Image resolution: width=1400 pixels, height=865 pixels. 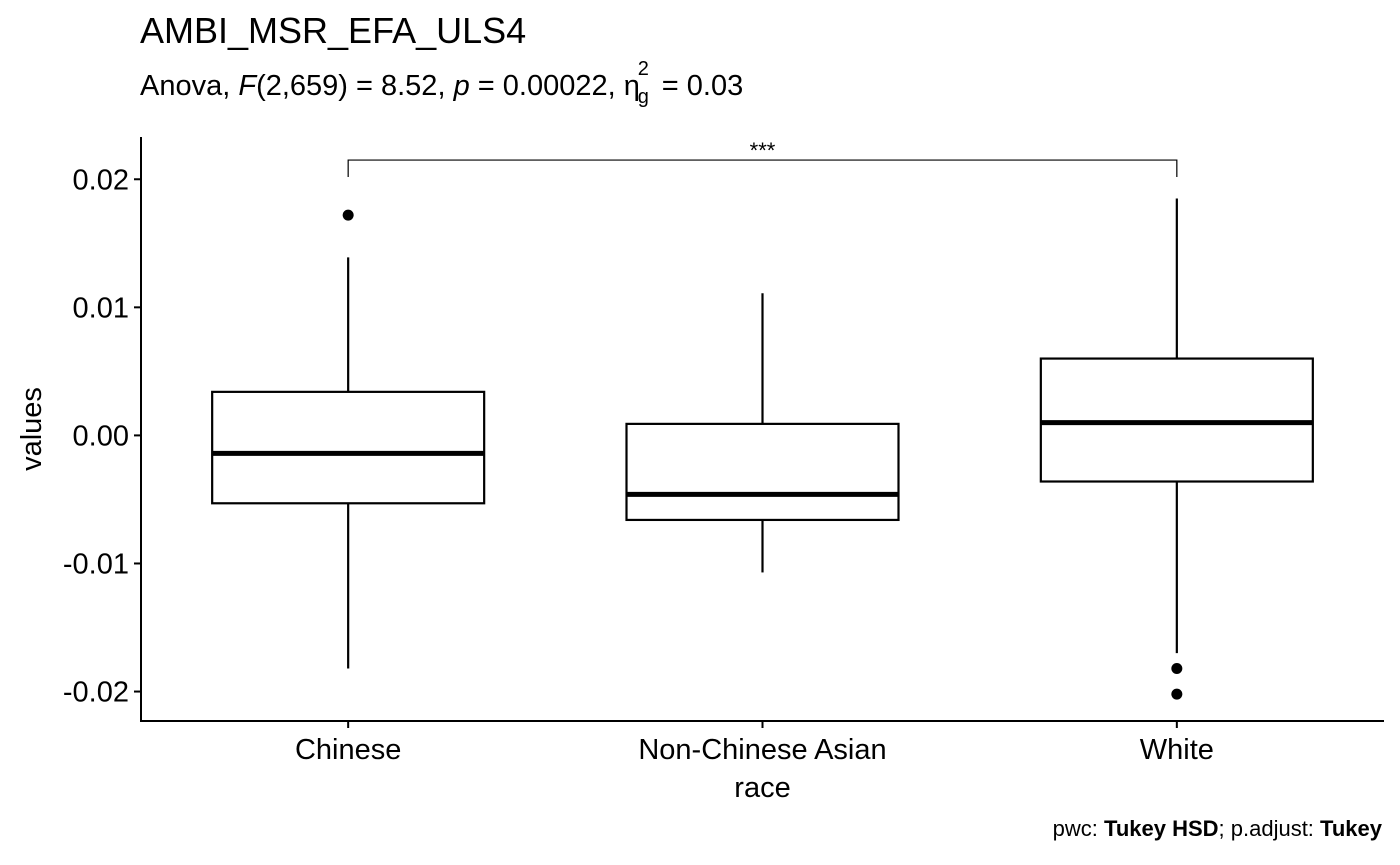 I want to click on significance-bracket, so click(x=762, y=168).